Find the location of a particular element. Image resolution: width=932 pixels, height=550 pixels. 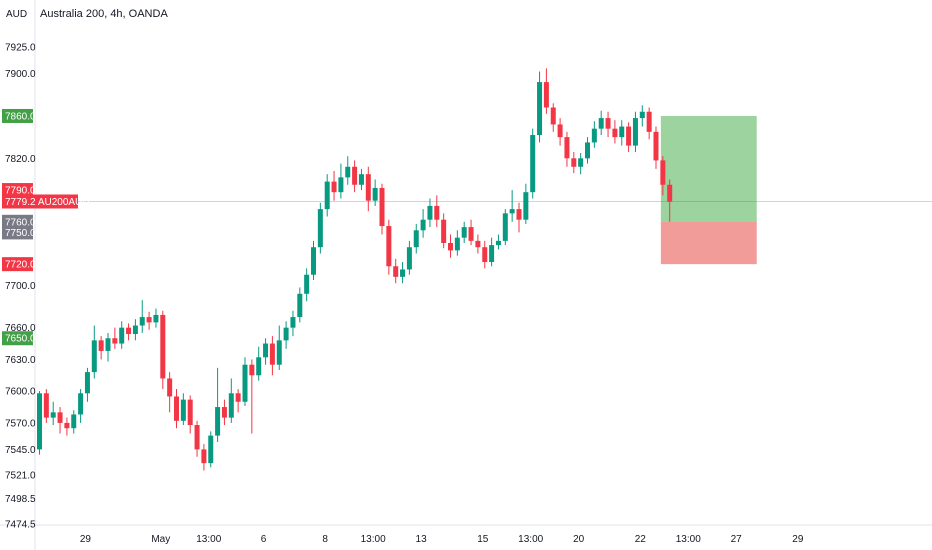

x-tick-label: 13:00 is located at coordinates (208, 539).